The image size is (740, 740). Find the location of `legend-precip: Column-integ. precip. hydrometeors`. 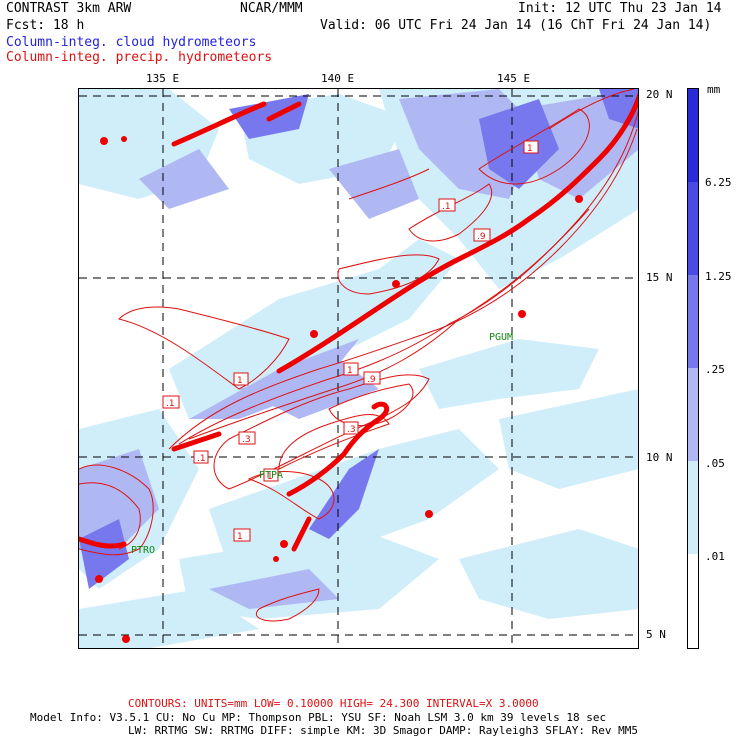

legend-precip: Column-integ. precip. hydrometeors is located at coordinates (139, 57).